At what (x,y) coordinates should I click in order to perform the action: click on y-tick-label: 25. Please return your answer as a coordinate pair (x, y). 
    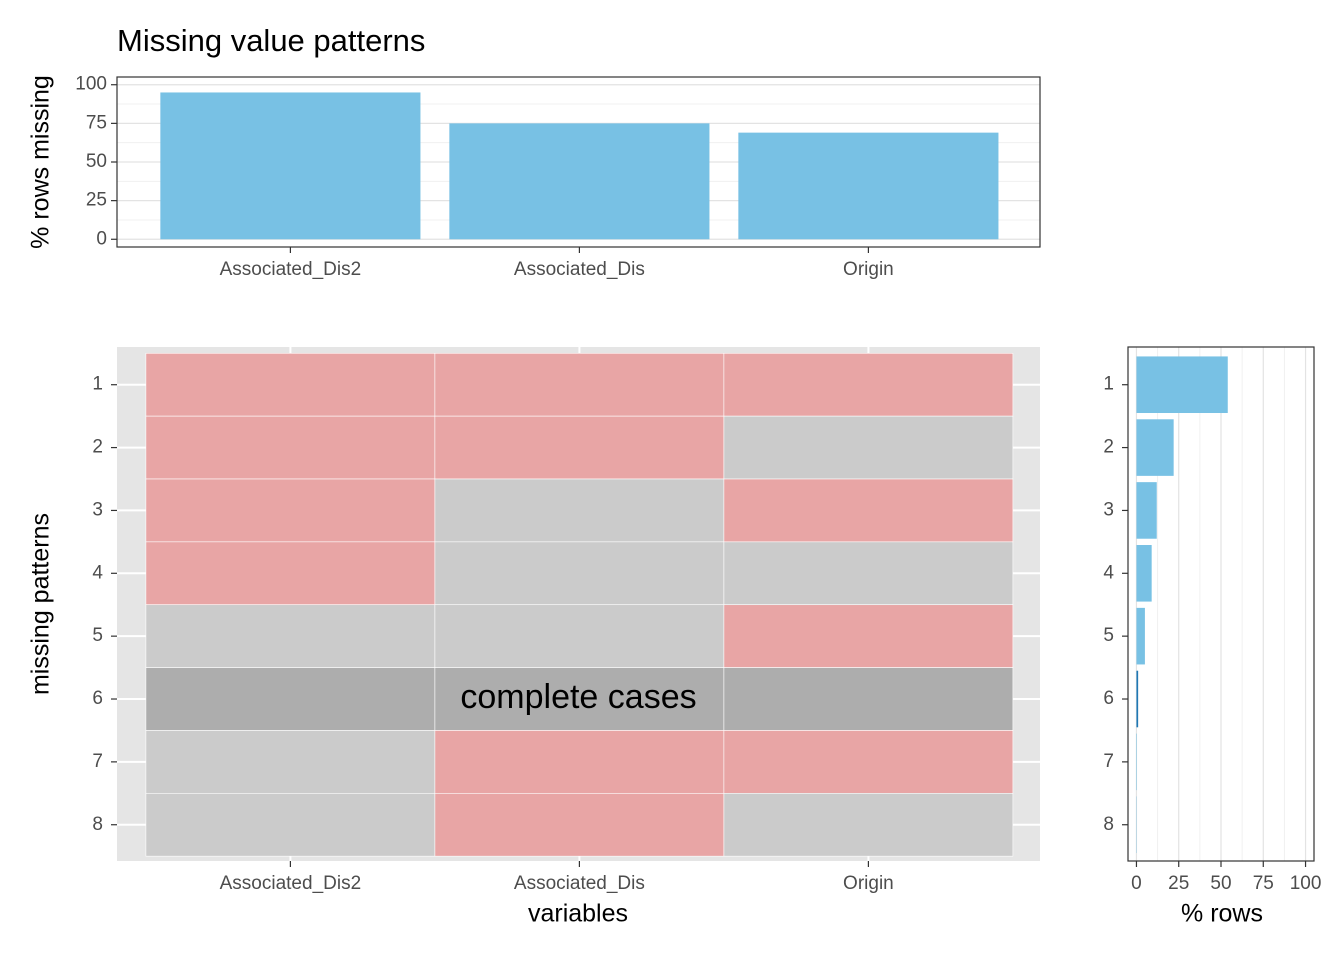
    Looking at the image, I should click on (96, 200).